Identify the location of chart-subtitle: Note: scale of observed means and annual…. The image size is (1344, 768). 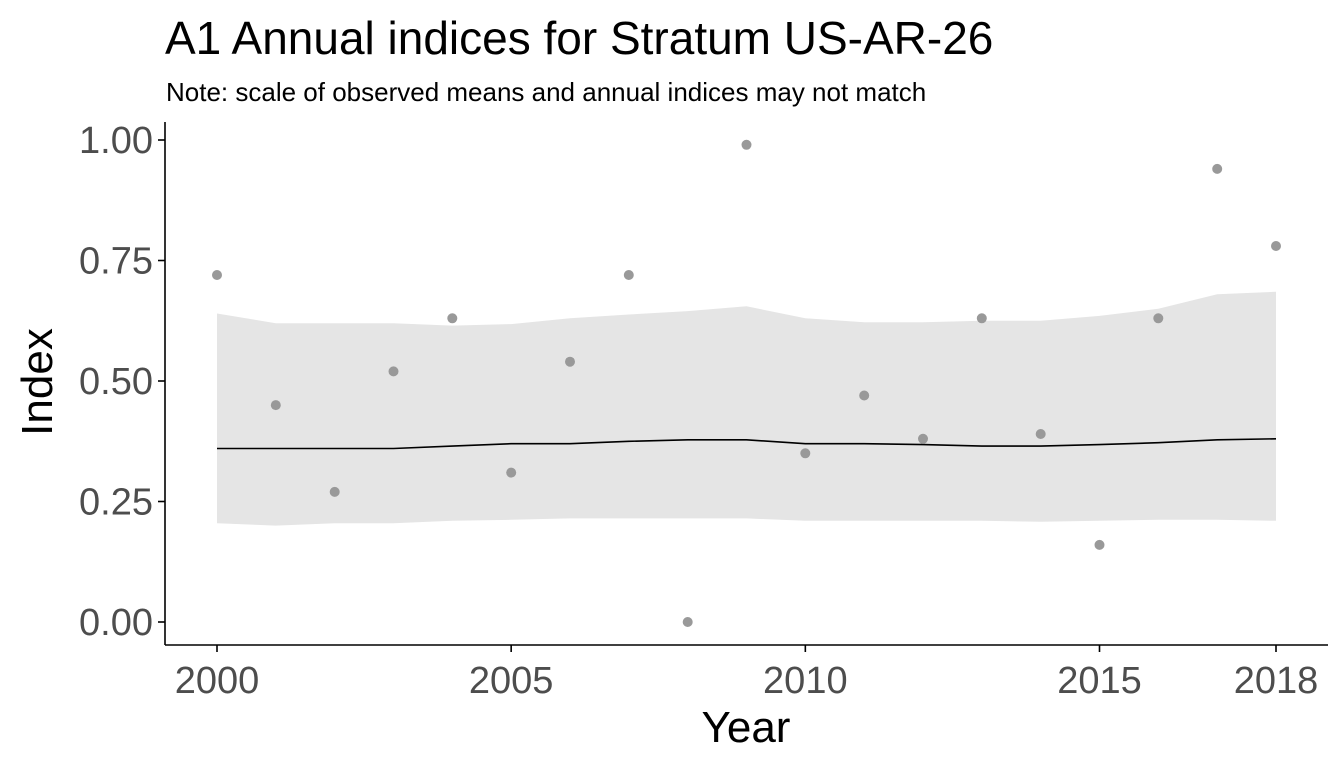
(546, 92).